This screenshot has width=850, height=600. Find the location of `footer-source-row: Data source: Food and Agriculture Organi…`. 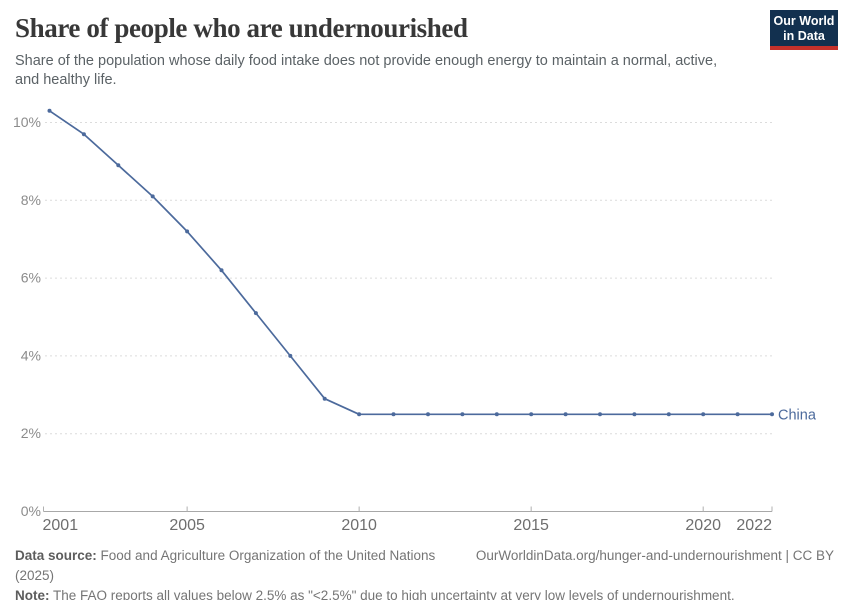

footer-source-row: Data source: Food and Agriculture Organi… is located at coordinates (424, 566).